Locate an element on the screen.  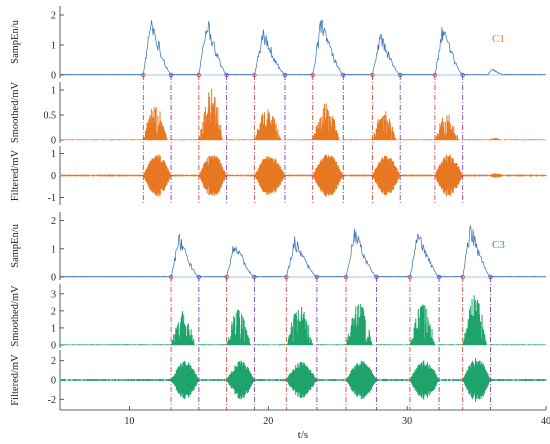
x-axis-label: t/s is located at coordinates (303, 435).